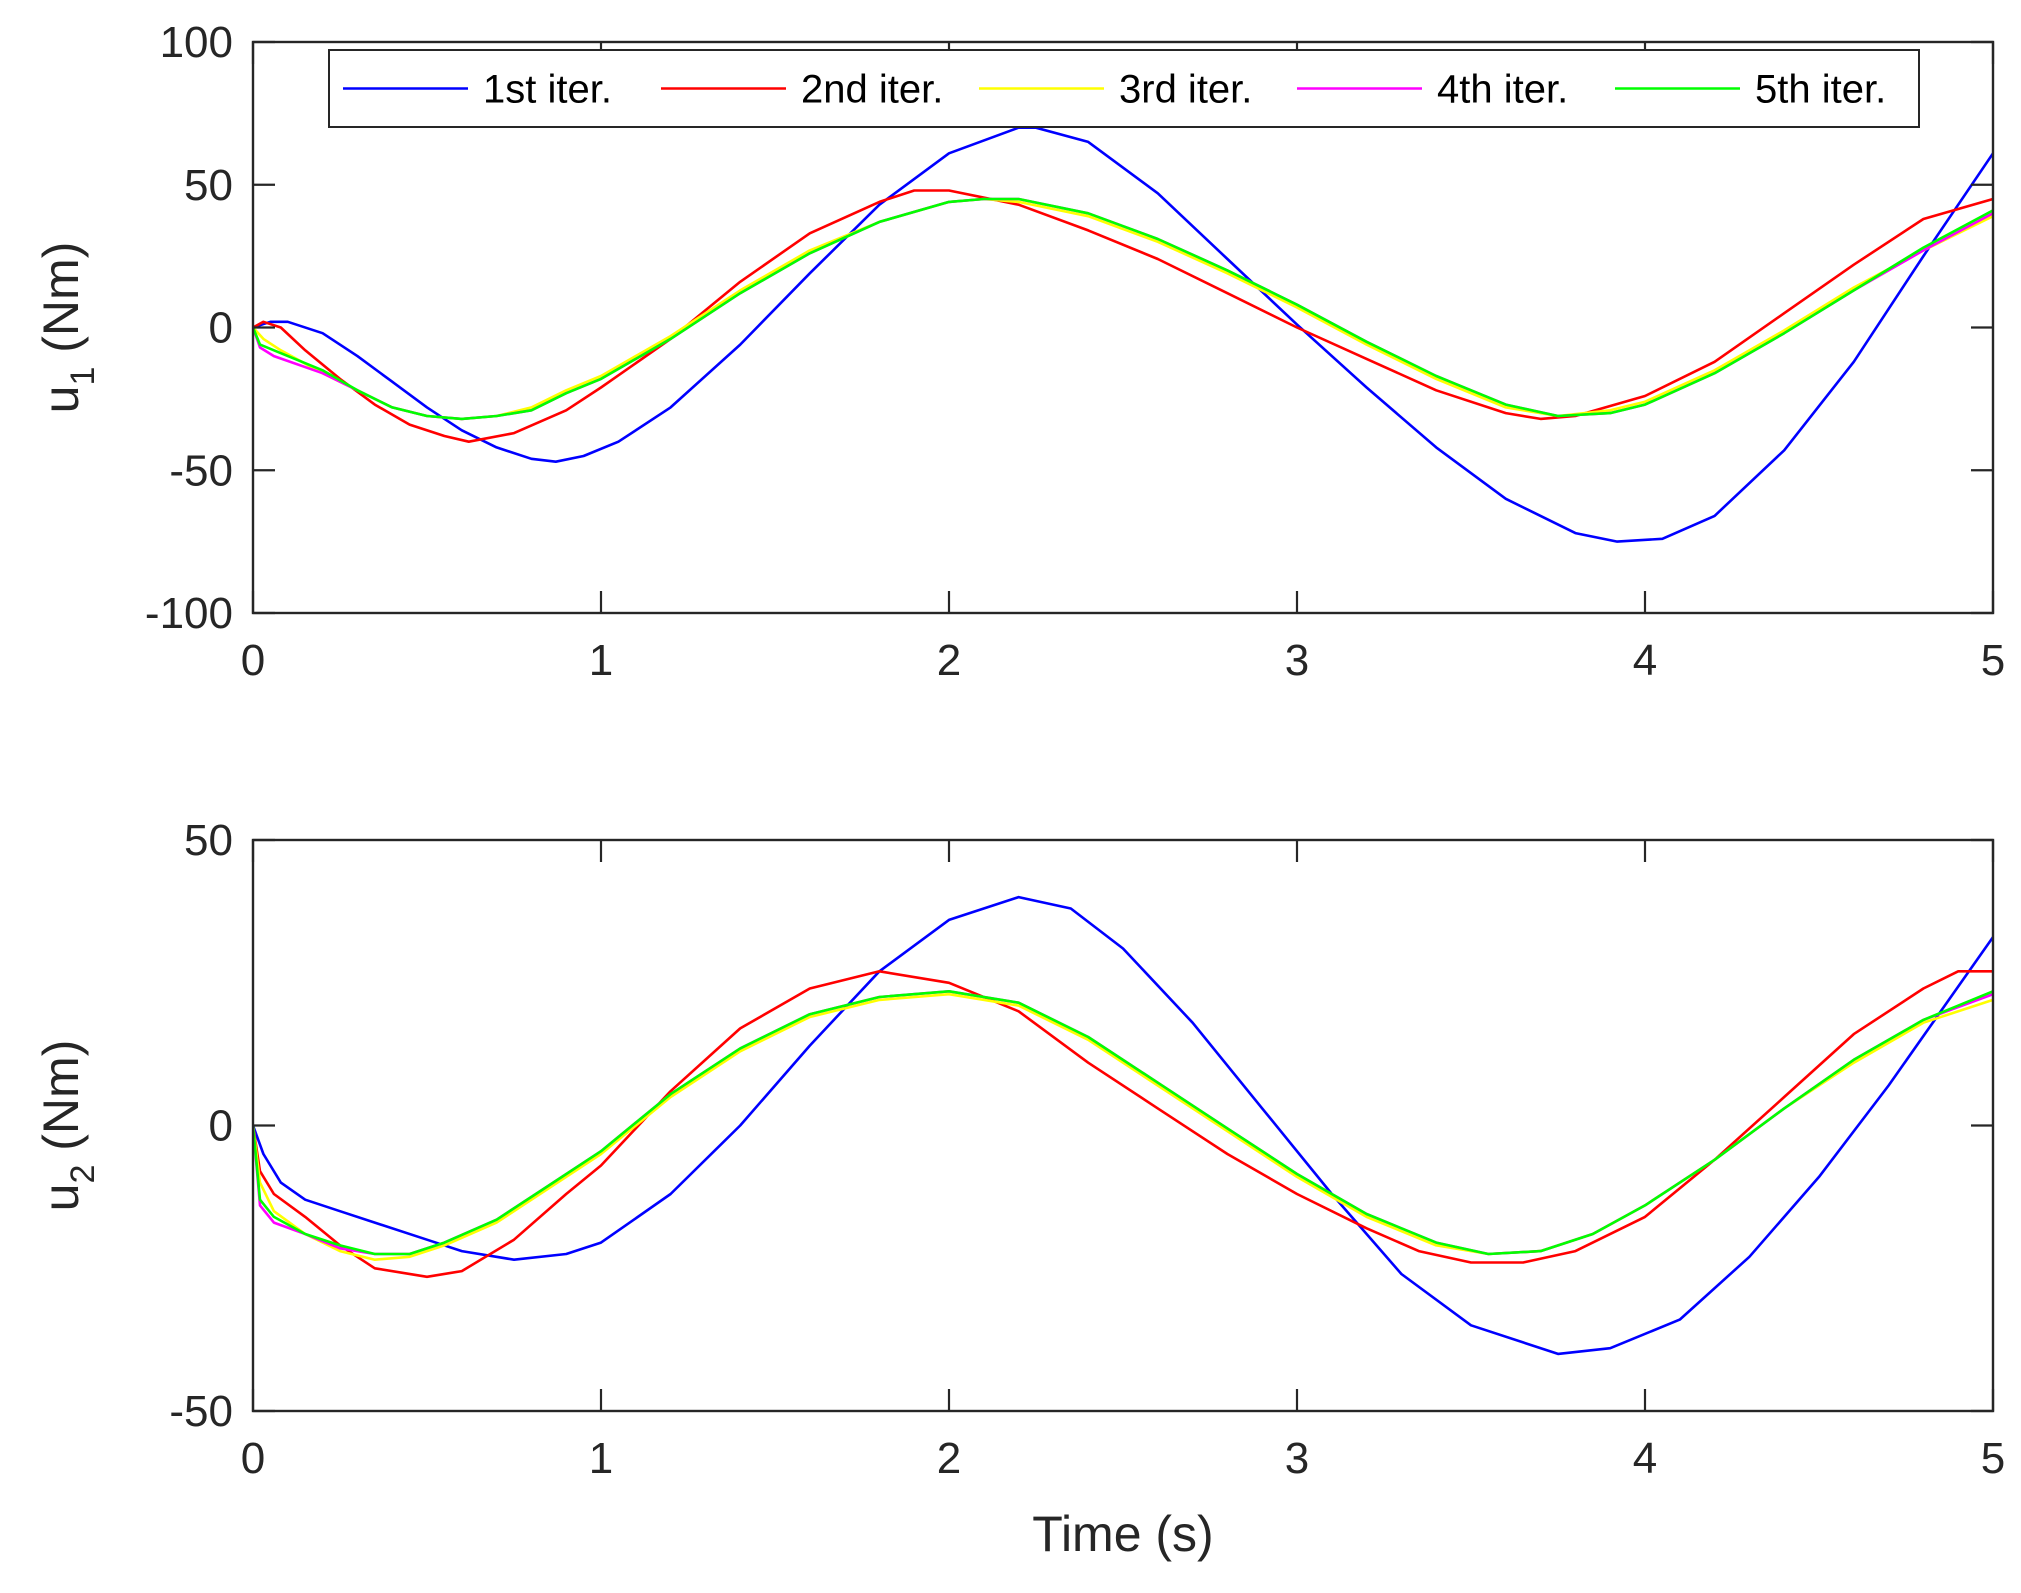 This screenshot has width=2021, height=1593. Describe the element at coordinates (189, 613) in the screenshot. I see `y-tick-label: -100` at that location.